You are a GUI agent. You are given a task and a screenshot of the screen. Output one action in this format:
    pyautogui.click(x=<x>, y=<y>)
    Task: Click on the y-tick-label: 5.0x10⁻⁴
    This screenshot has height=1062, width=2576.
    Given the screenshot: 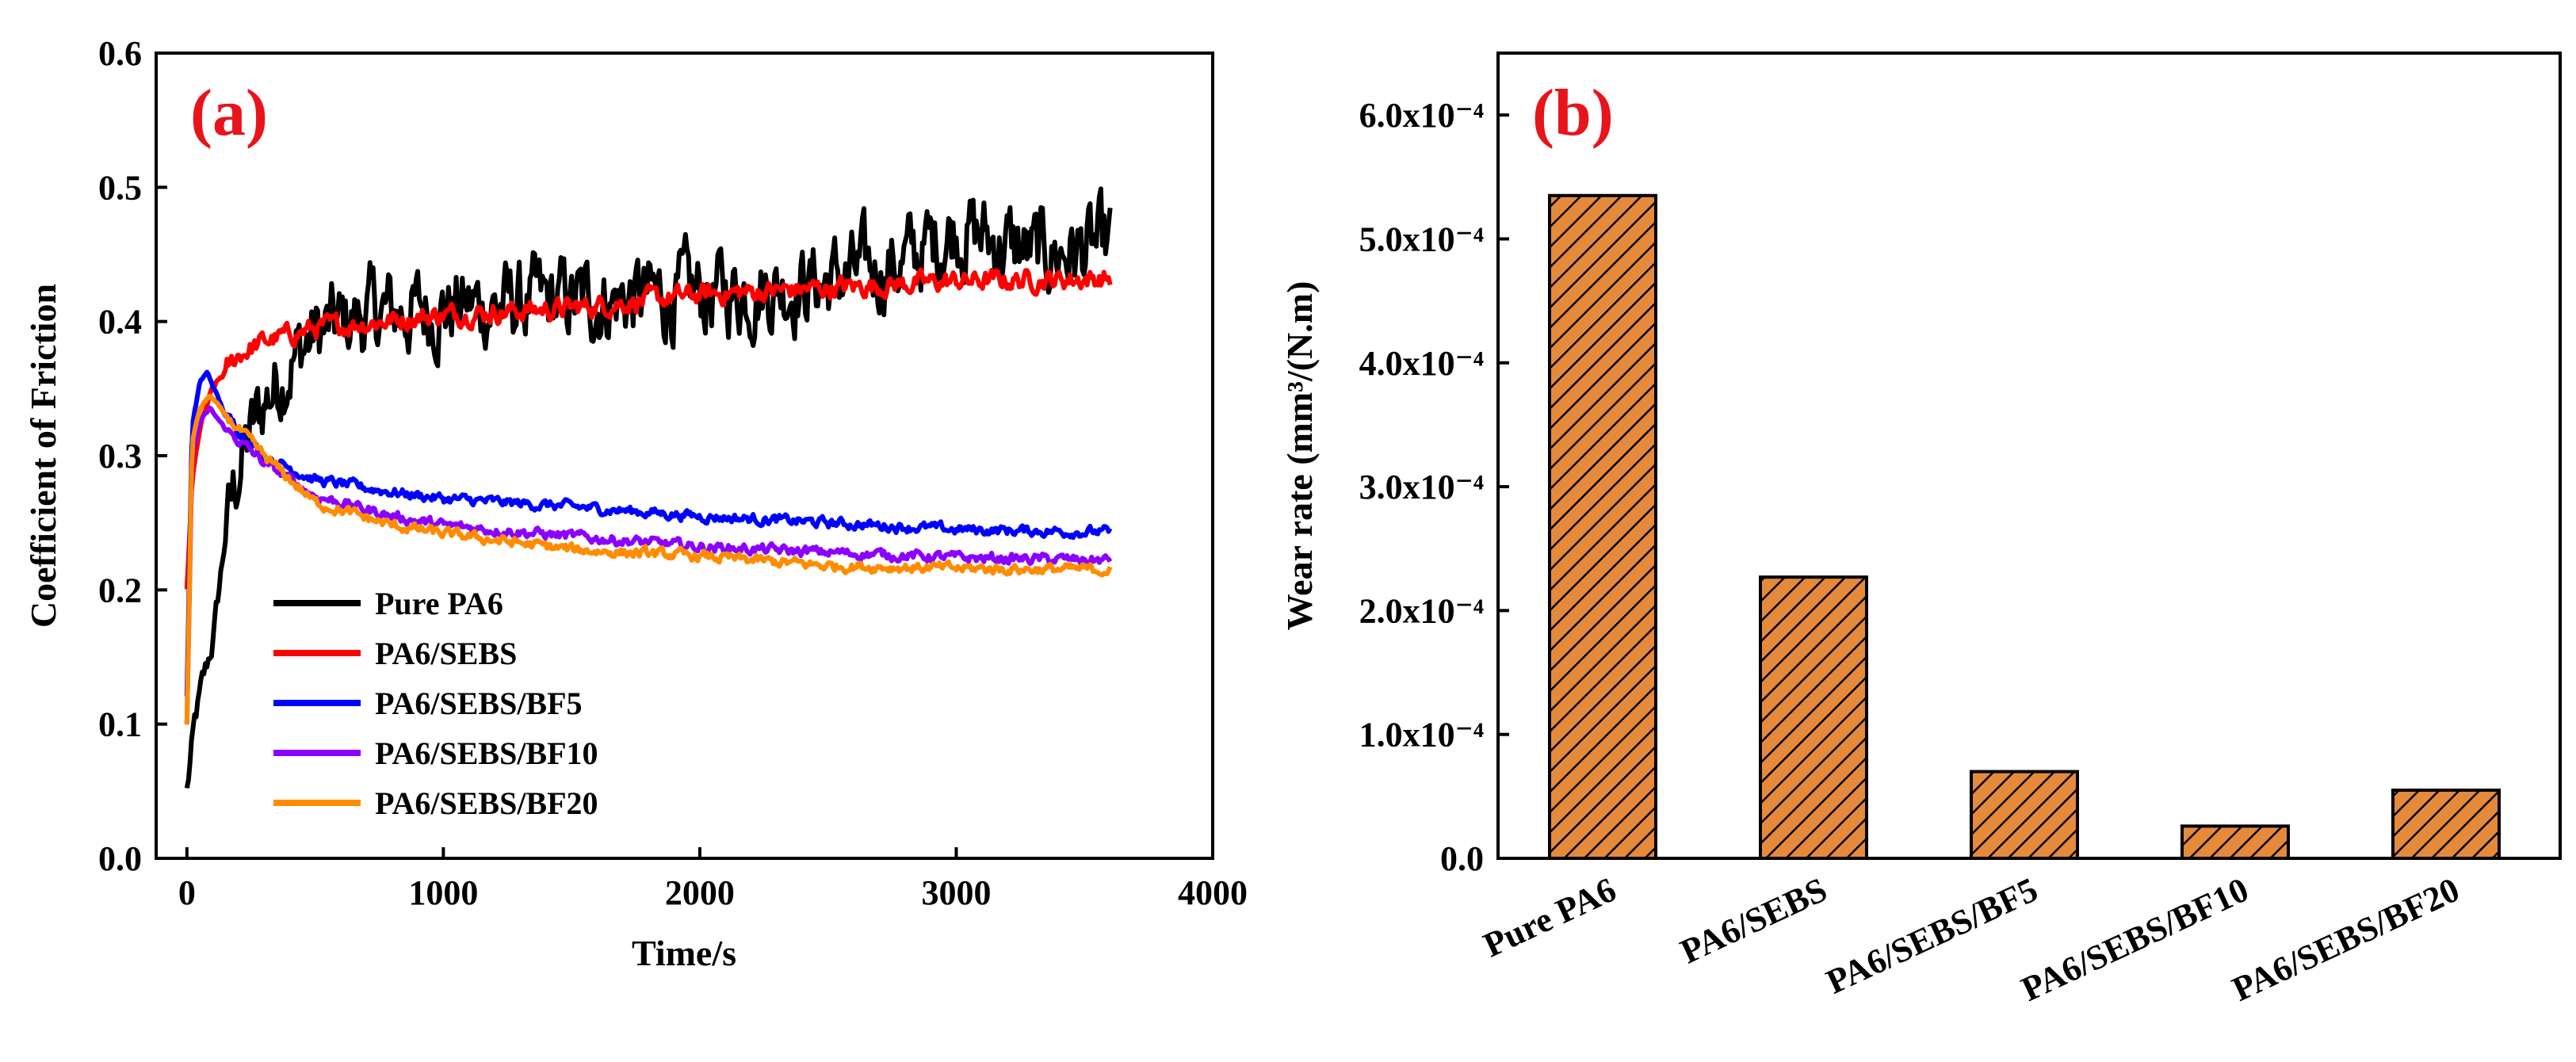 What is the action you would take?
    pyautogui.click(x=1421, y=239)
    